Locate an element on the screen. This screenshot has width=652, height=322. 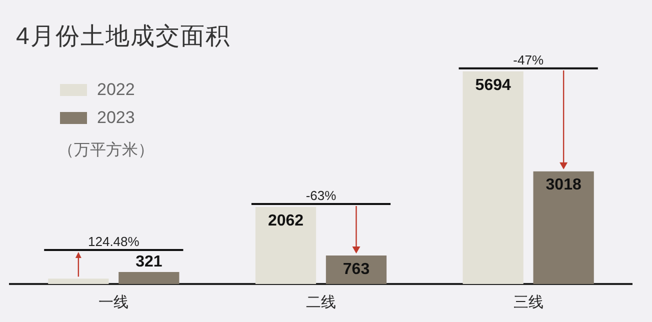
legend-label: 2023 is located at coordinates (116, 118).